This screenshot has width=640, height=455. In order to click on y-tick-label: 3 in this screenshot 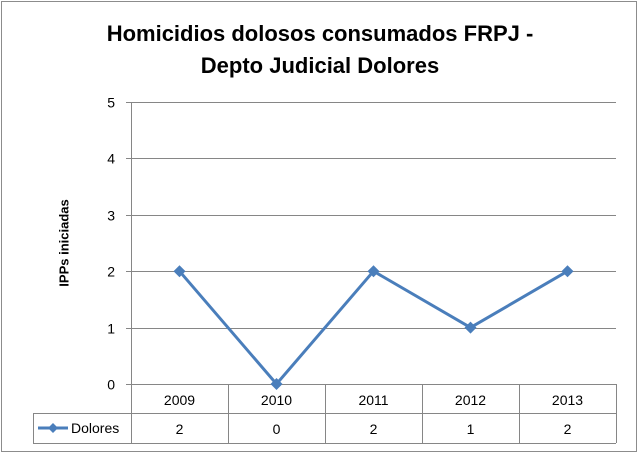, I will do `click(111, 216)`.